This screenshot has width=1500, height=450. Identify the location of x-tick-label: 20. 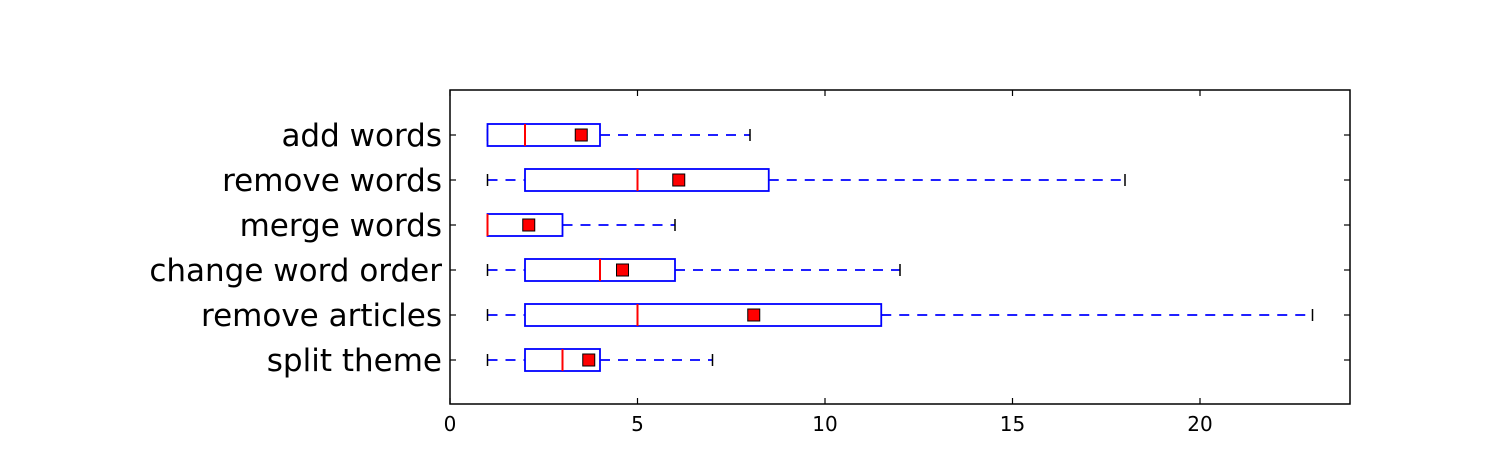
(1199, 424).